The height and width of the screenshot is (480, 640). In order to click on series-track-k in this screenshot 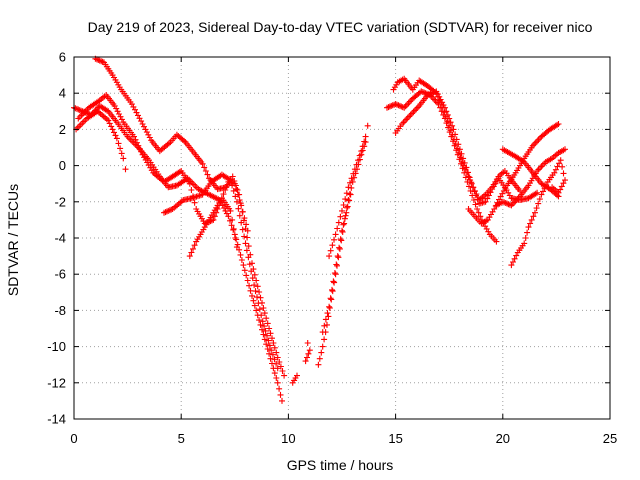, I will do `click(348, 191)`.